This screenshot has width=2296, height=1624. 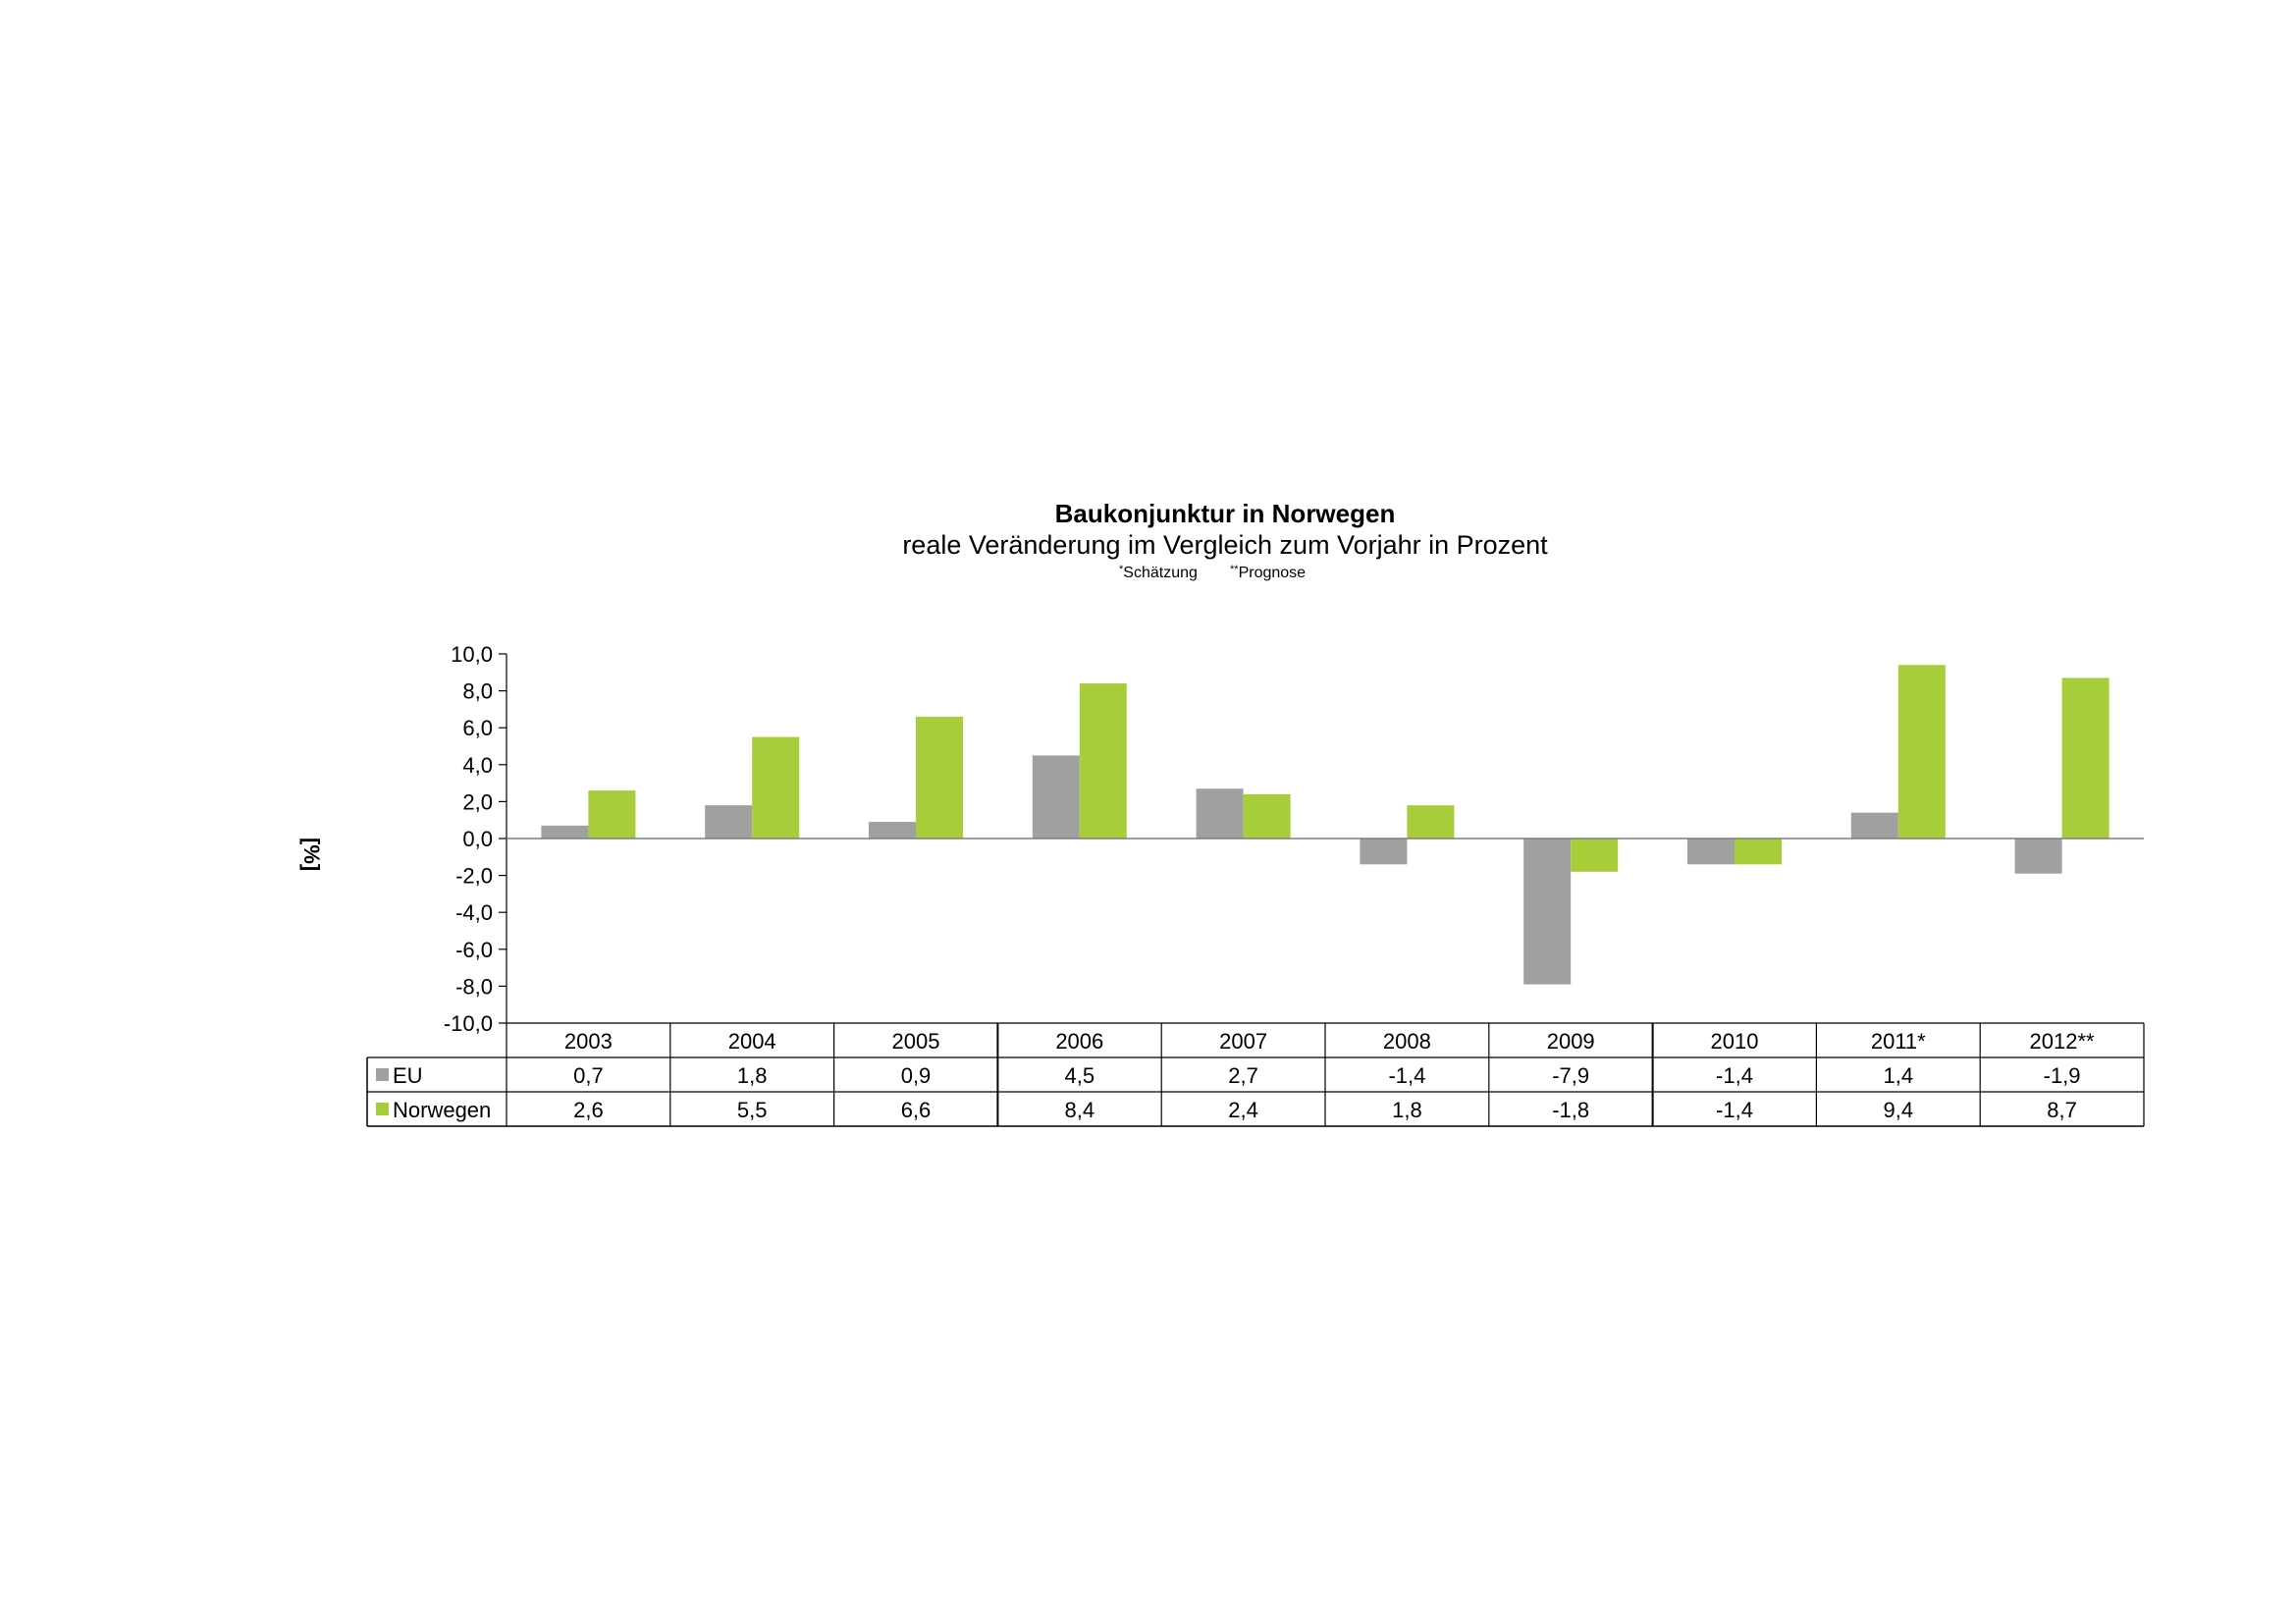 I want to click on legend-swatch-eu, so click(x=382, y=1074).